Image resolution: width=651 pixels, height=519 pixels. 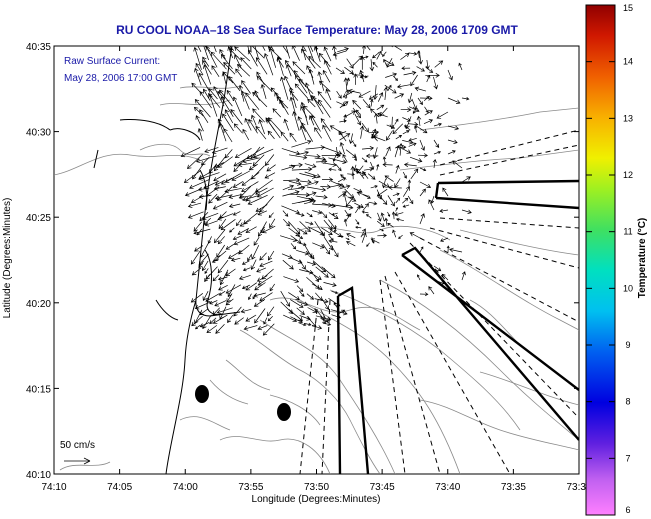 What do you see at coordinates (628, 175) in the screenshot?
I see `colorbar-tick-label: 12` at bounding box center [628, 175].